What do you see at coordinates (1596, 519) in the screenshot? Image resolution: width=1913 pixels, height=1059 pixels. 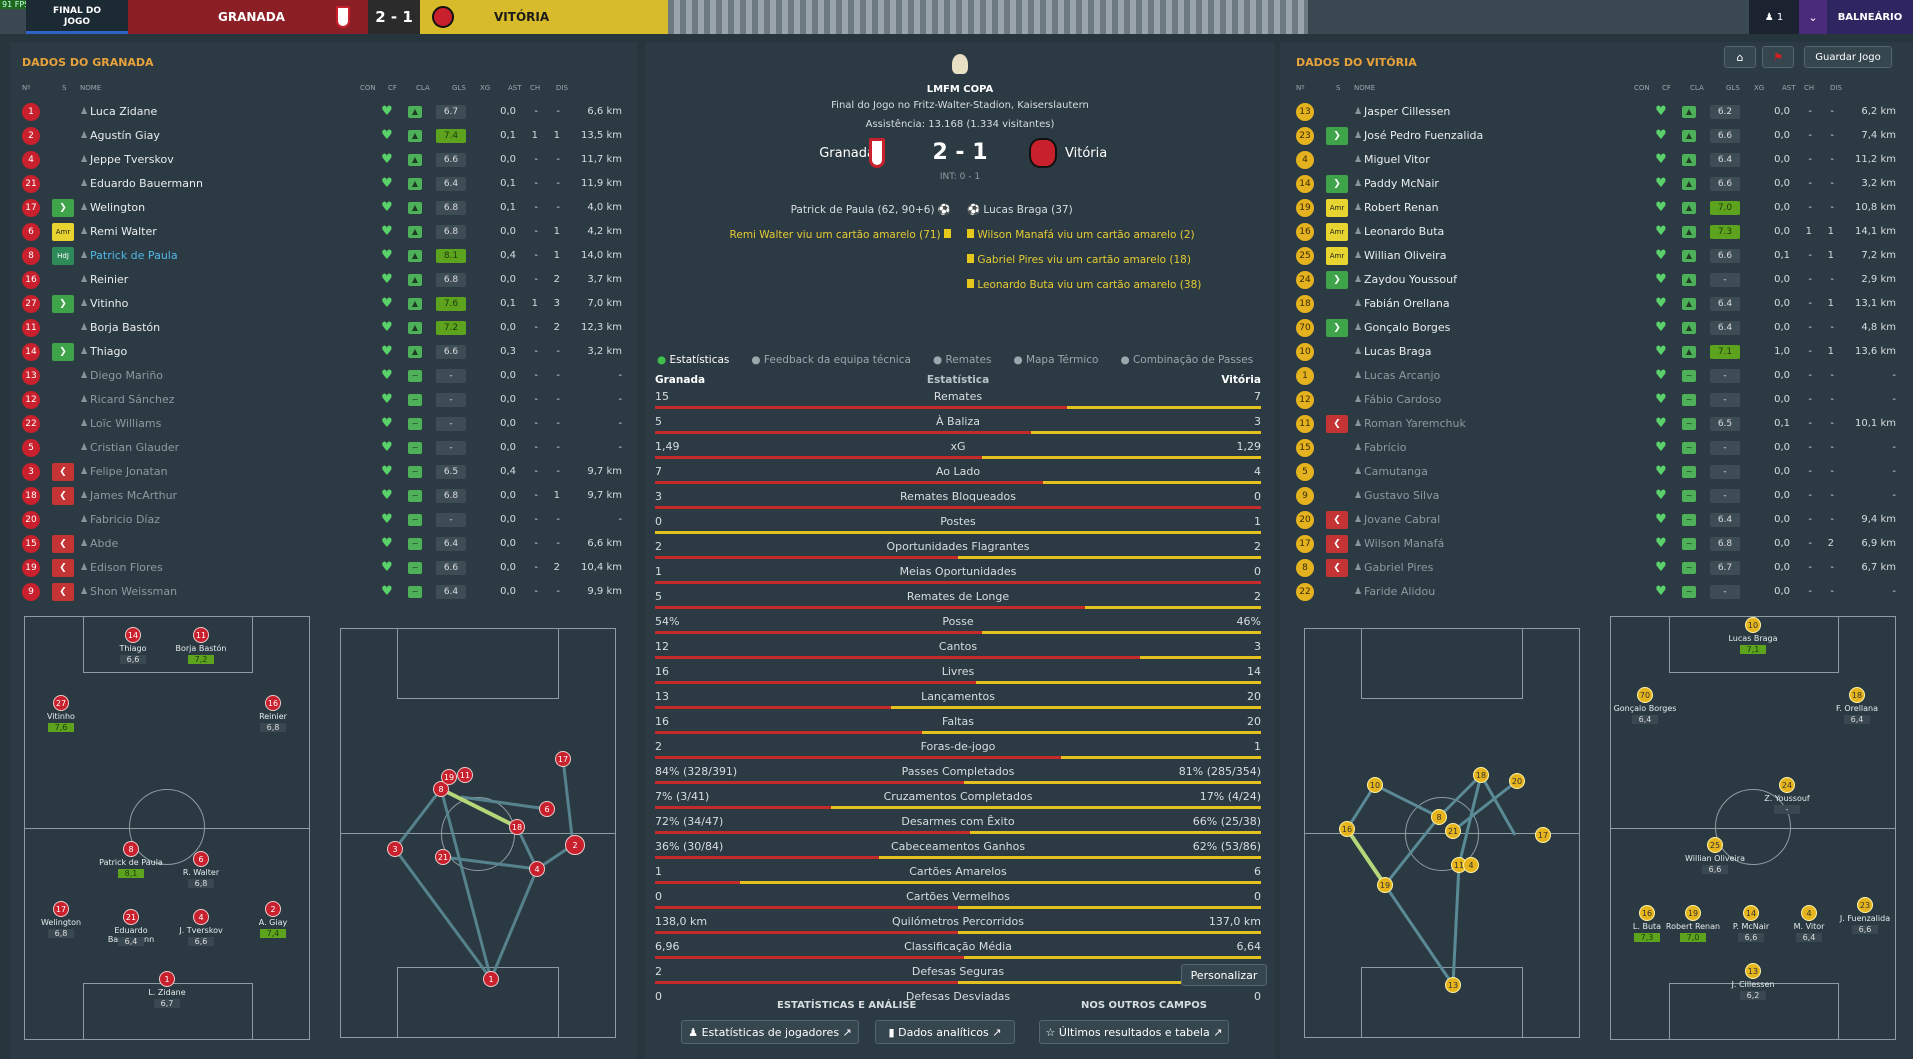 I see `player-row: 20 ❮ ♟ Jovane Cabral ♥ − 6.4 0,0 - - 9,4 km` at bounding box center [1596, 519].